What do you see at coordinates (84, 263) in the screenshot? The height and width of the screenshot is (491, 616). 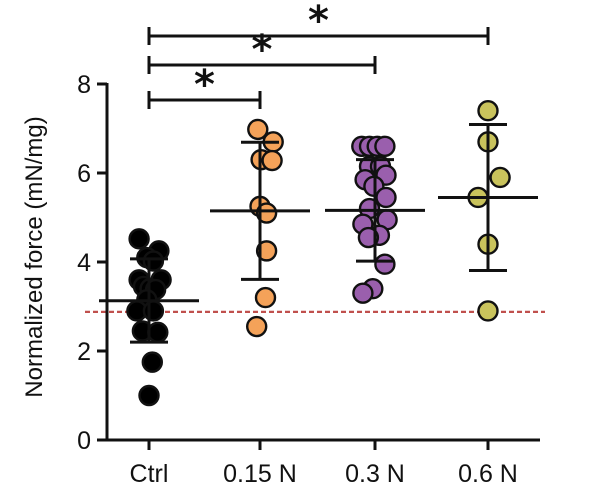 I see `y-tick-label: 4` at bounding box center [84, 263].